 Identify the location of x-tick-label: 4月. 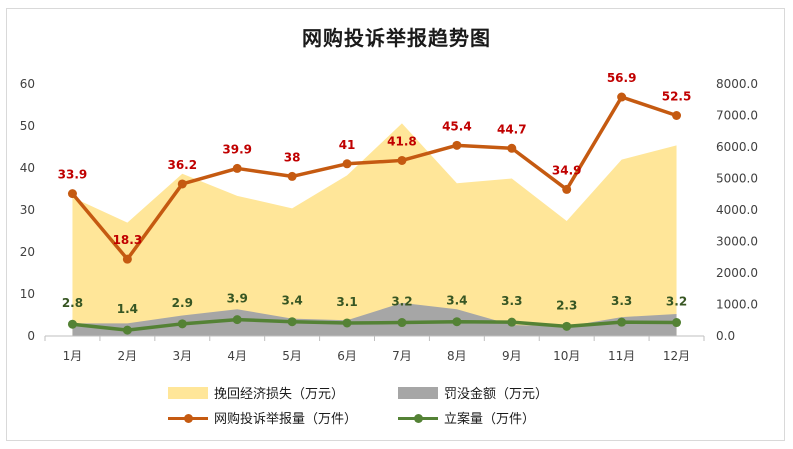
(237, 356).